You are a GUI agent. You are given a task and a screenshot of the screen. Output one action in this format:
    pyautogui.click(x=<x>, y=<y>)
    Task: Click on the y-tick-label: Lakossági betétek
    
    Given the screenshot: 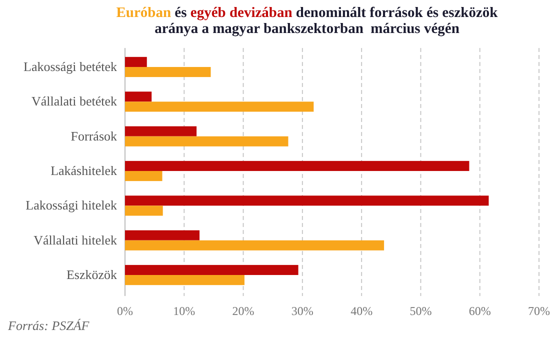 What is the action you would take?
    pyautogui.click(x=71, y=66)
    